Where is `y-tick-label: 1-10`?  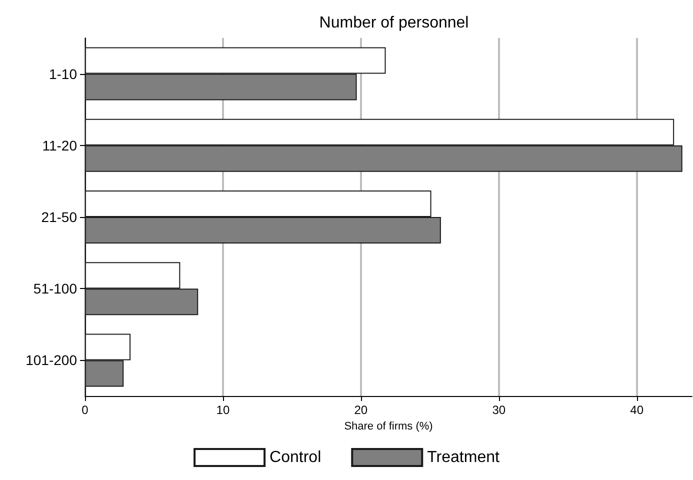
y-tick-label: 1-10 is located at coordinates (63, 74).